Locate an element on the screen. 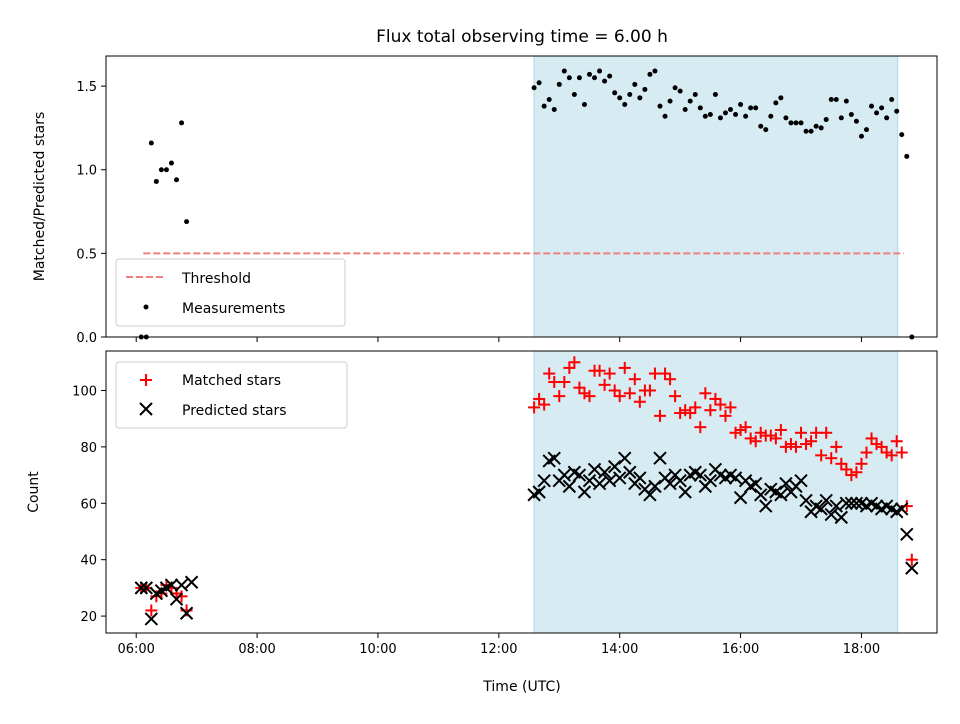  count-y-label: Count is located at coordinates (34, 492).